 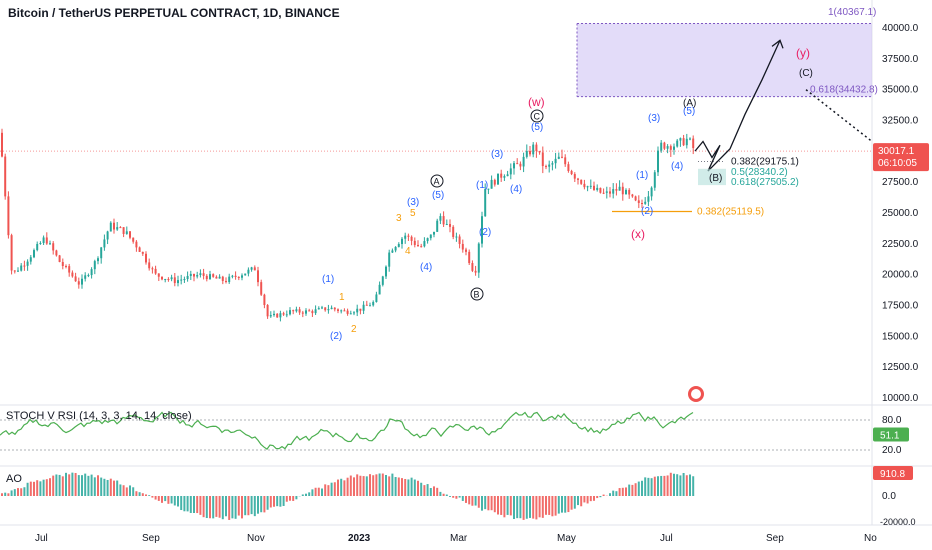 I want to click on wave-label-orange: 4, so click(x=408, y=251).